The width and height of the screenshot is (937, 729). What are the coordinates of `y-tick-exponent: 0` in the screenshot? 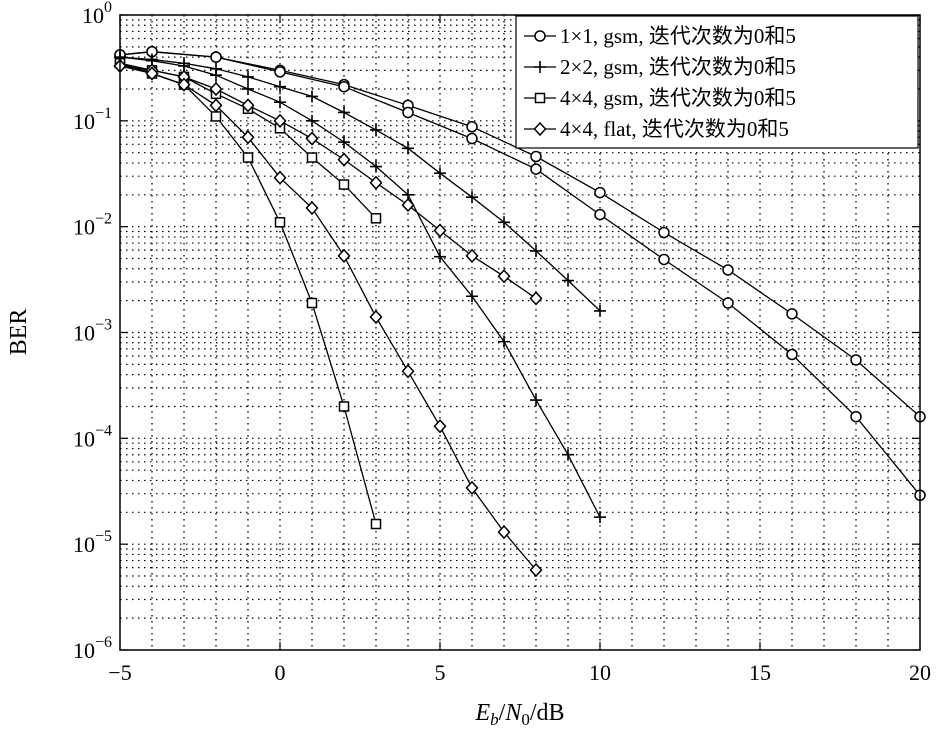 It's located at (108, 8).